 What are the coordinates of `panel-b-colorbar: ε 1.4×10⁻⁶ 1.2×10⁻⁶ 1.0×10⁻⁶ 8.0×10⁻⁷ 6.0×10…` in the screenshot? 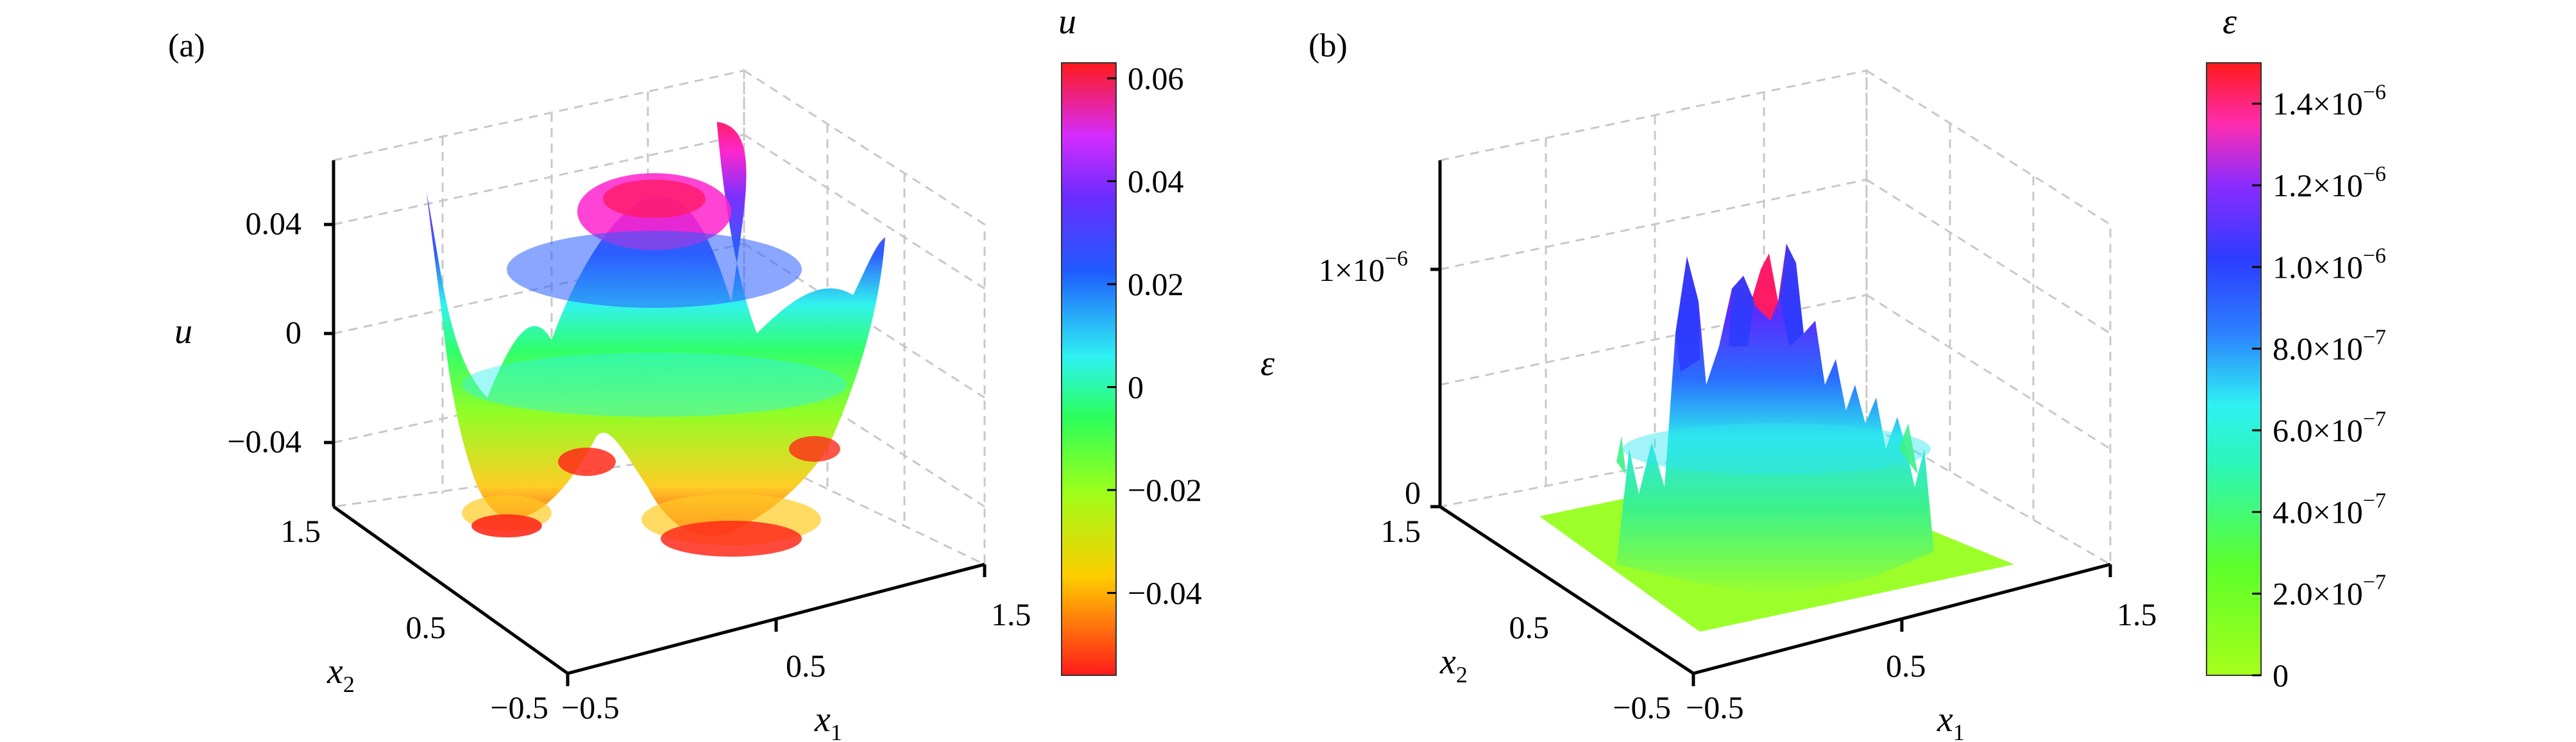 It's located at (2296, 347).